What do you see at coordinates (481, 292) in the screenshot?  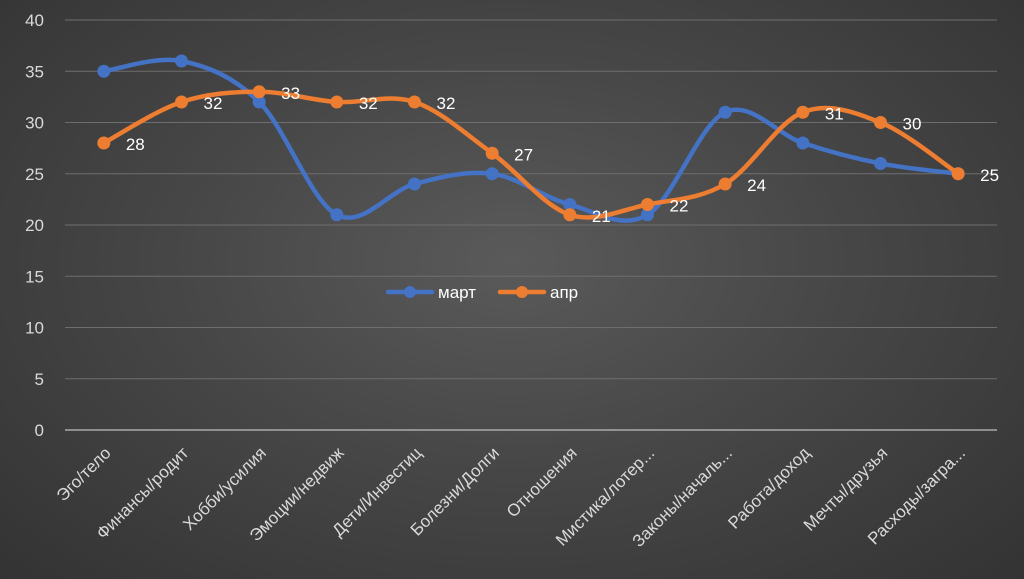 I see `legend: март апр` at bounding box center [481, 292].